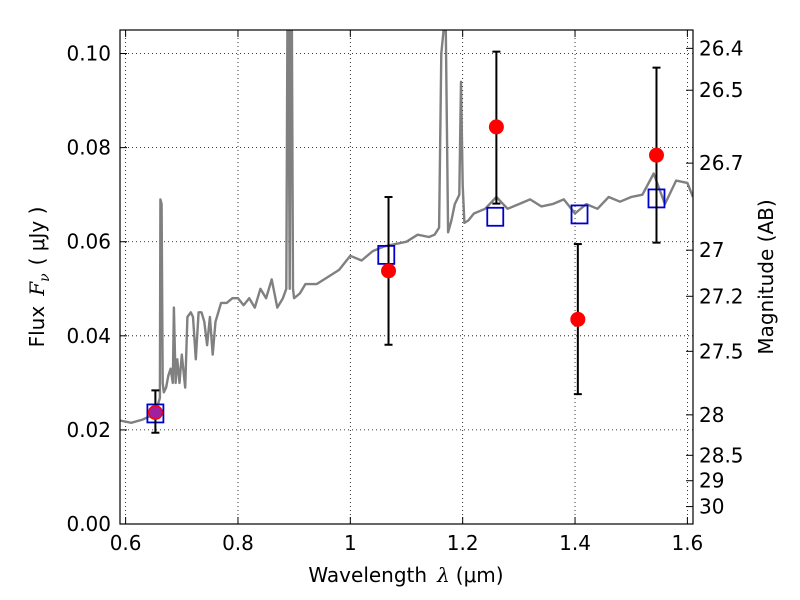  What do you see at coordinates (155, 412) in the screenshot?
I see `highlight-point` at bounding box center [155, 412].